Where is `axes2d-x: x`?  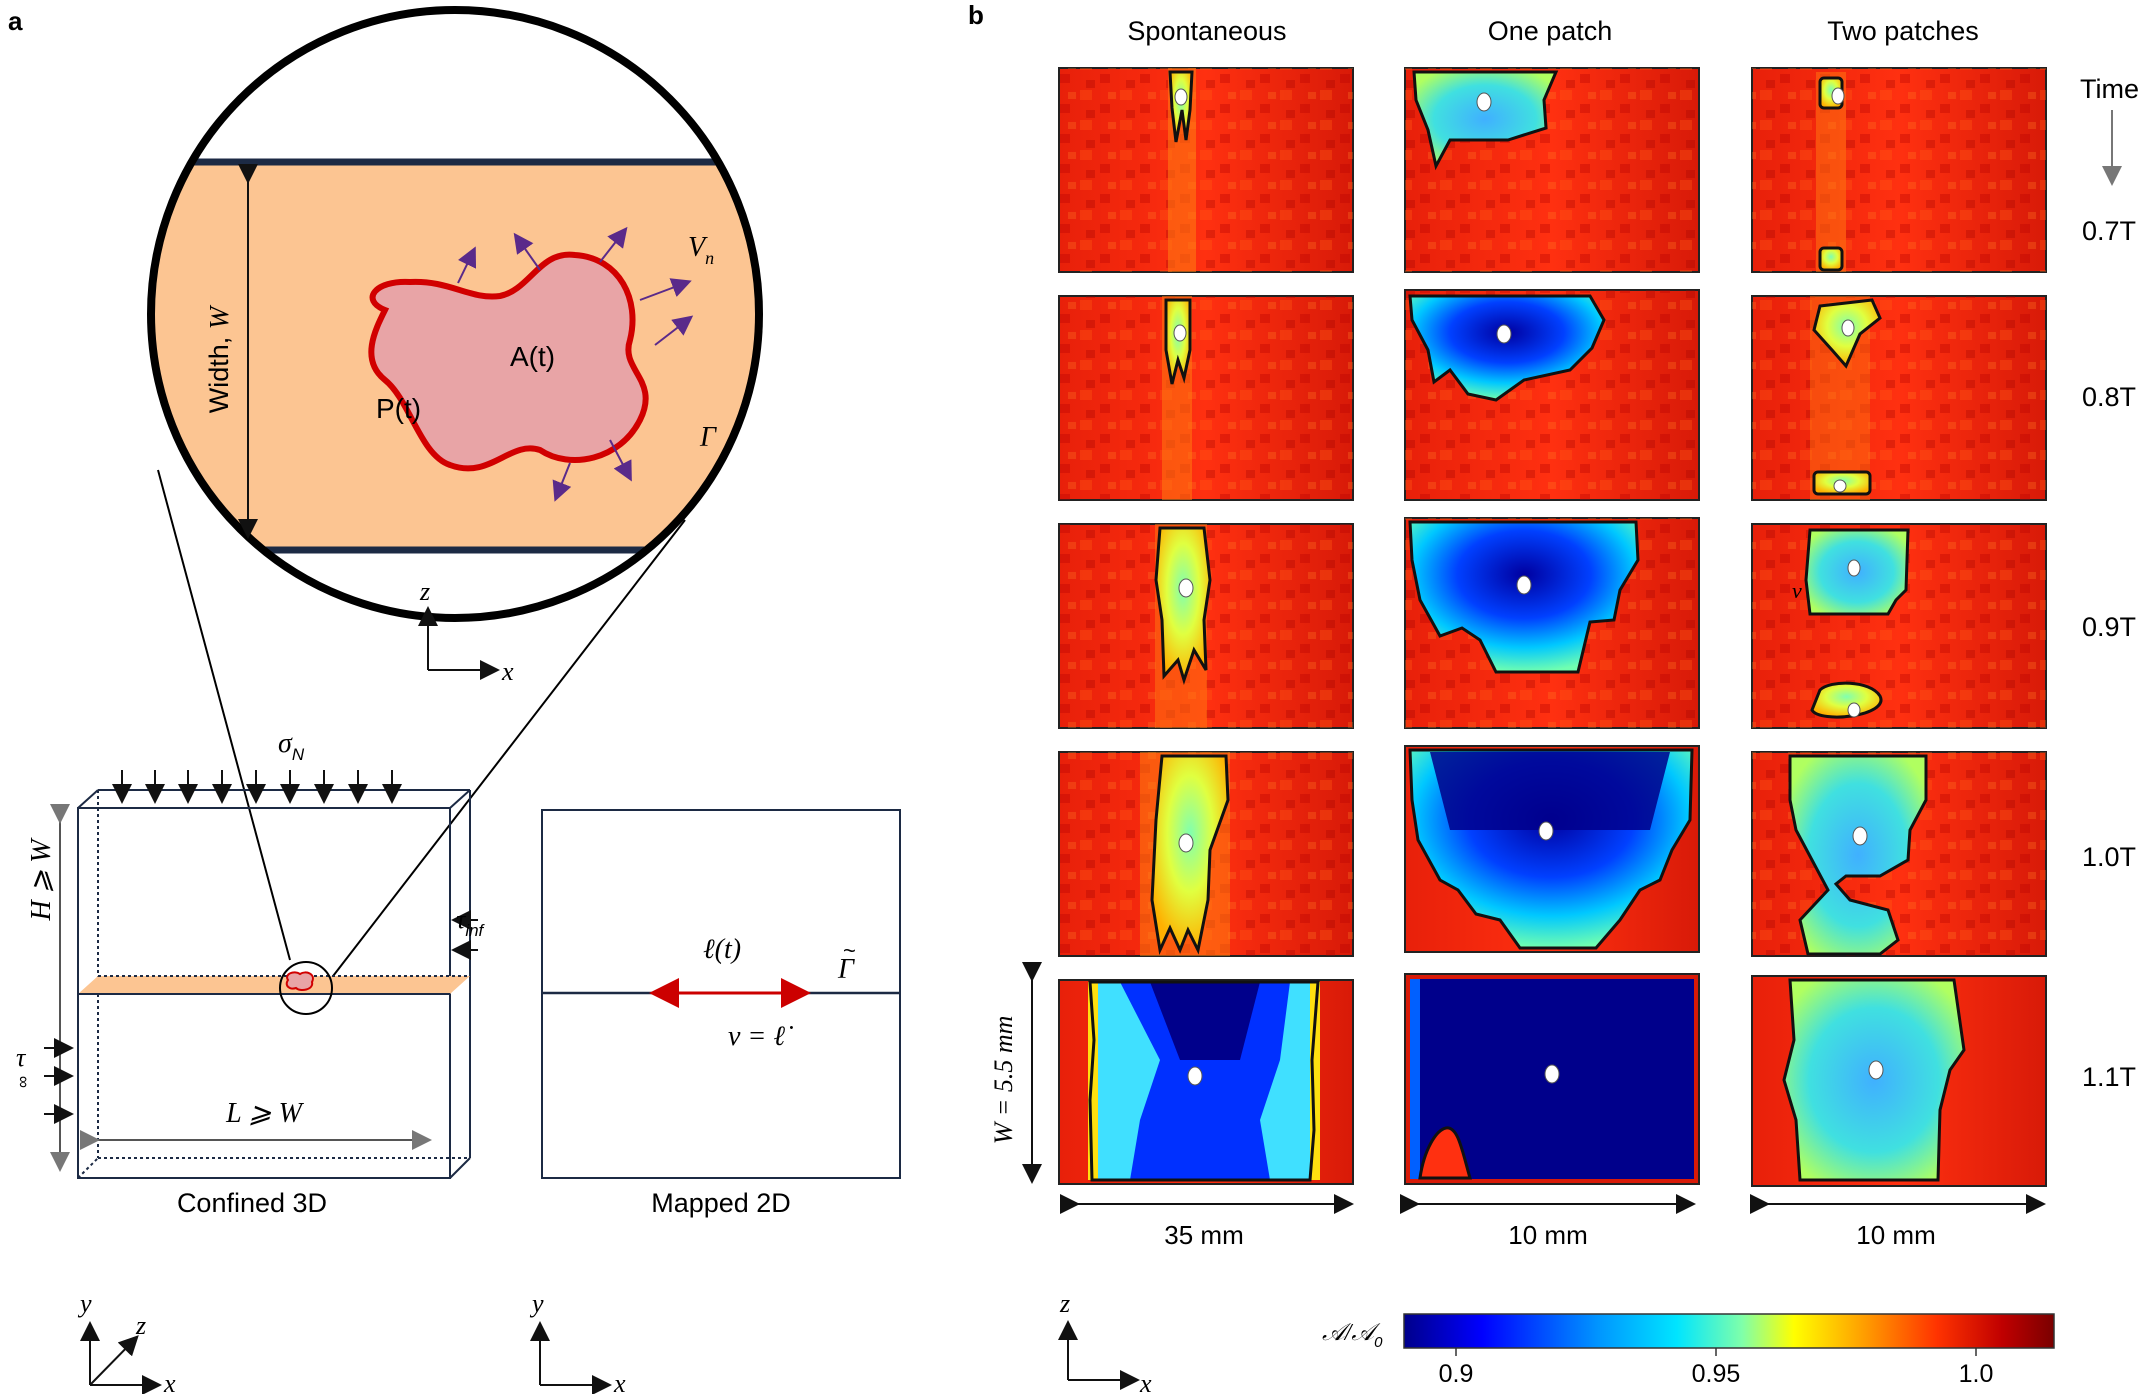 axes2d-x: x is located at coordinates (619, 1381).